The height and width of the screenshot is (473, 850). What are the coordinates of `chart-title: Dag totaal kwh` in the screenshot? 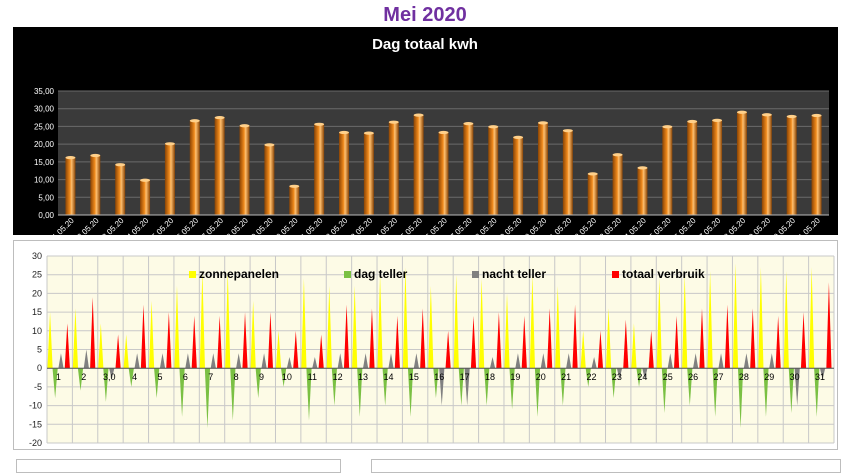 It's located at (425, 44).